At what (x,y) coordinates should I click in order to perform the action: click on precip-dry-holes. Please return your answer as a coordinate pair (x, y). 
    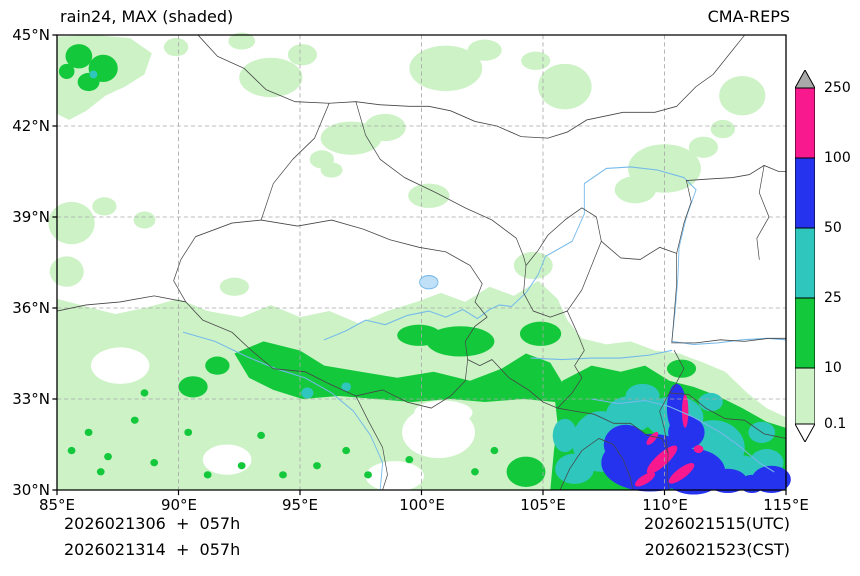
    Looking at the image, I should click on (283, 419).